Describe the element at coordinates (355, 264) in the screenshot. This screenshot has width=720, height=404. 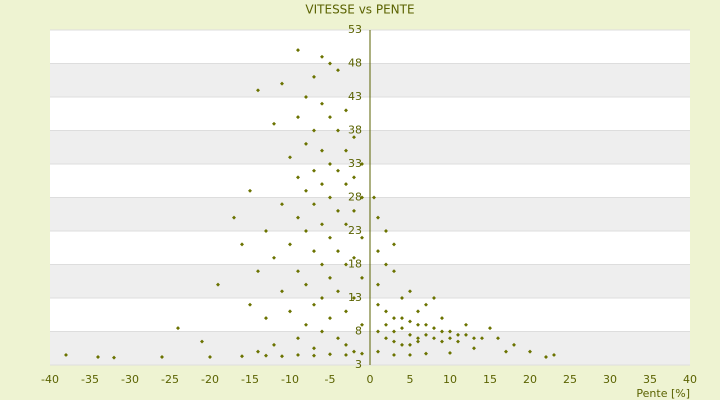
I see `y-tick-label: 18` at that location.